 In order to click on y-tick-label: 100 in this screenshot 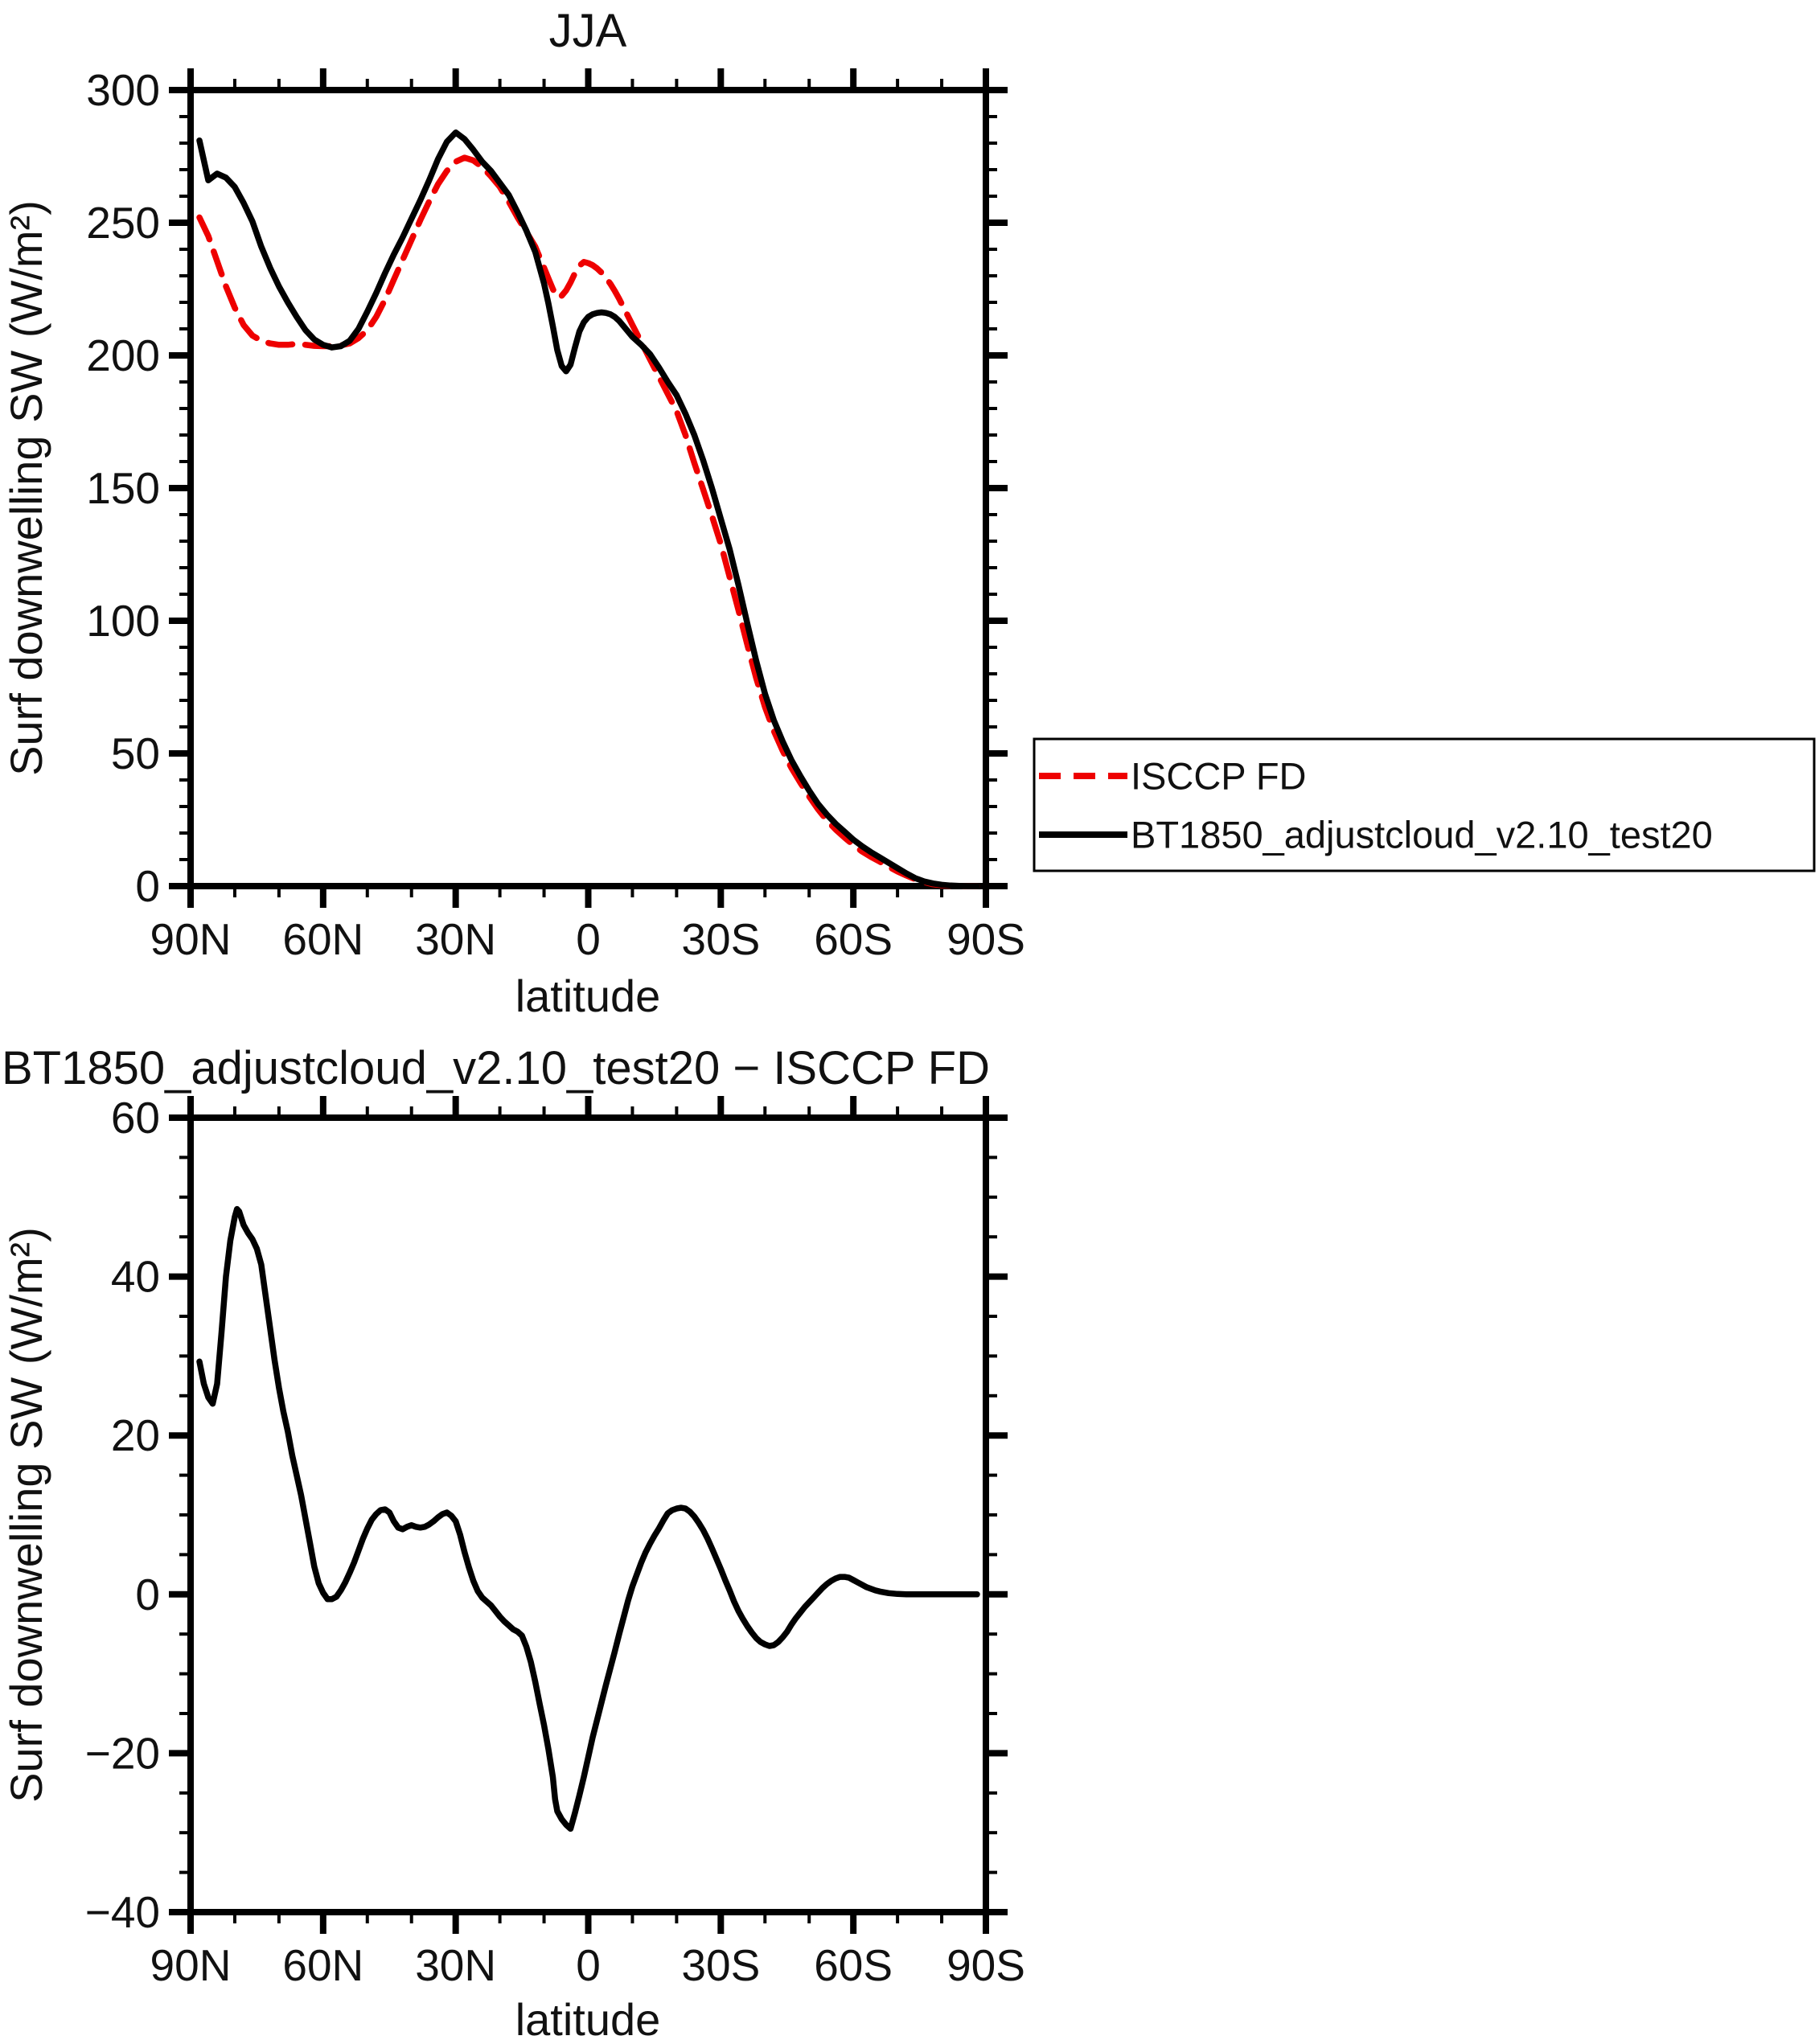, I will do `click(123, 621)`.